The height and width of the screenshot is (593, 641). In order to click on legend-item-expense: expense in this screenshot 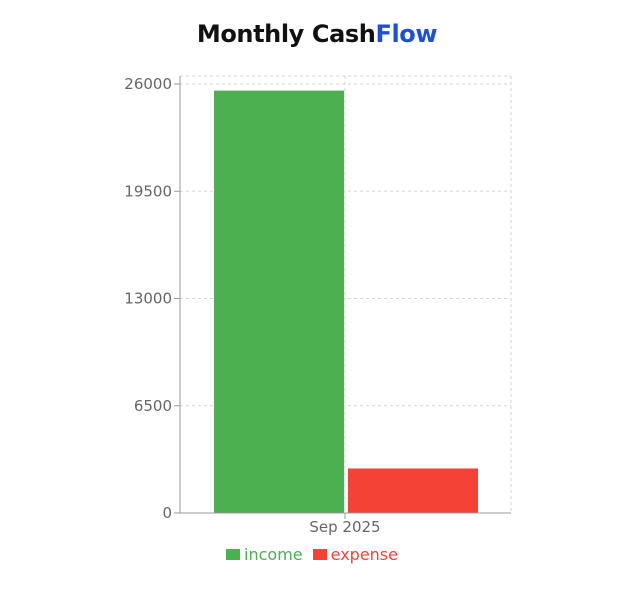, I will do `click(355, 554)`.